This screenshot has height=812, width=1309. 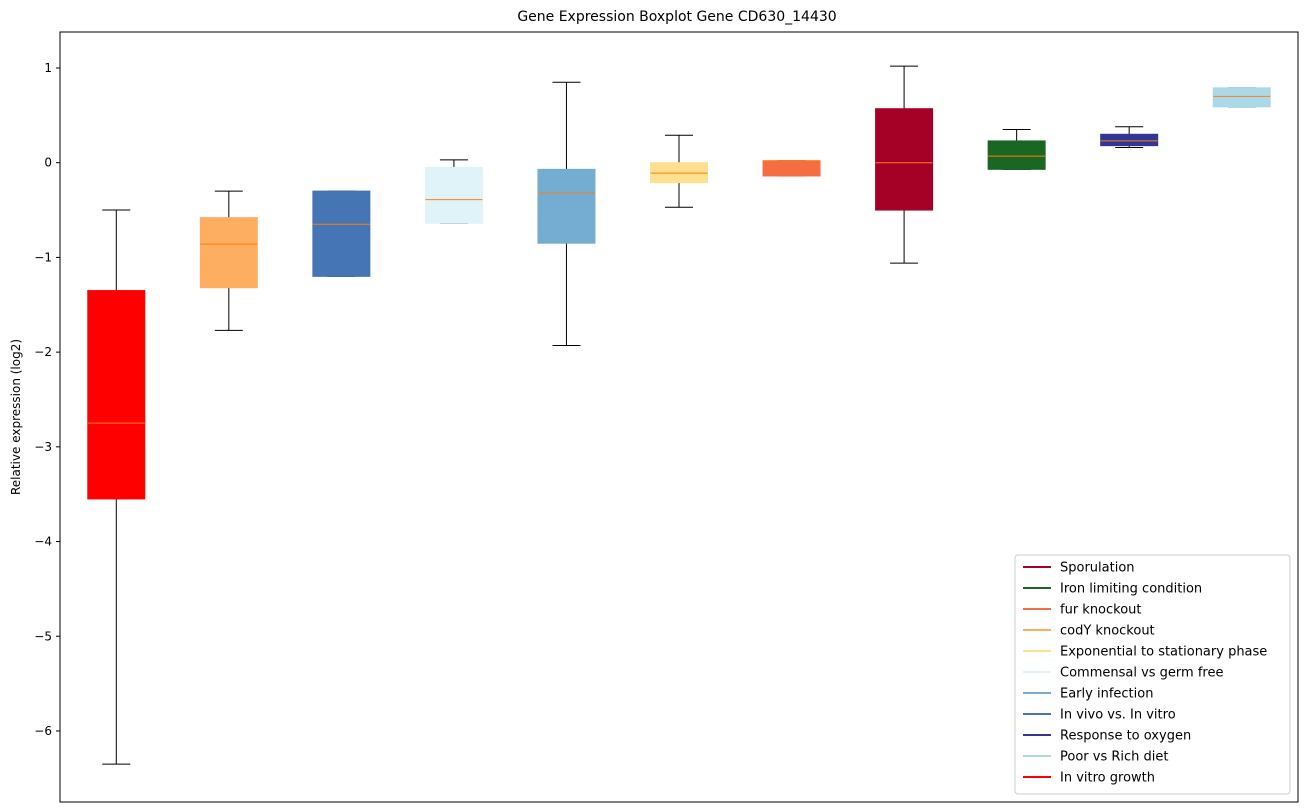 What do you see at coordinates (43, 731) in the screenshot?
I see `y-tick-label: −6` at bounding box center [43, 731].